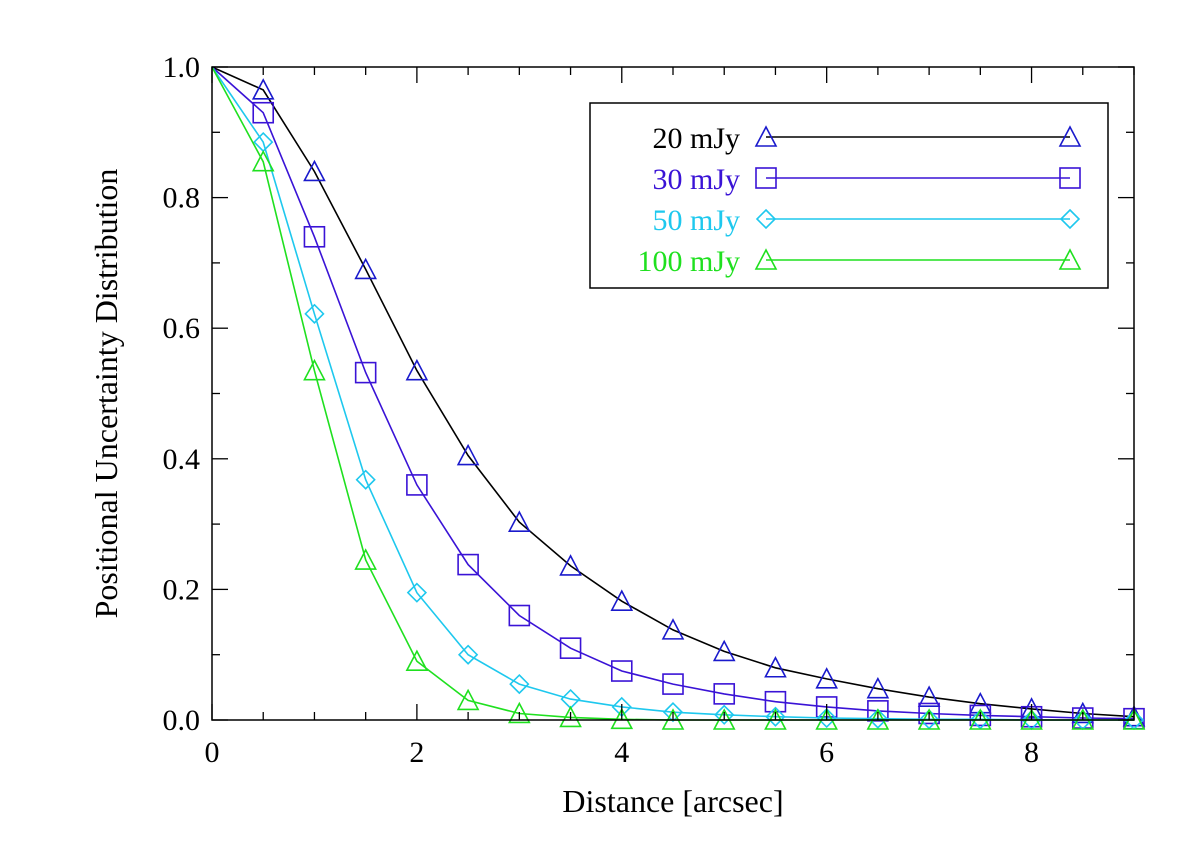 The image size is (1196, 855). Describe the element at coordinates (867, 138) in the screenshot. I see `legend-entry: 20 mJy` at that location.